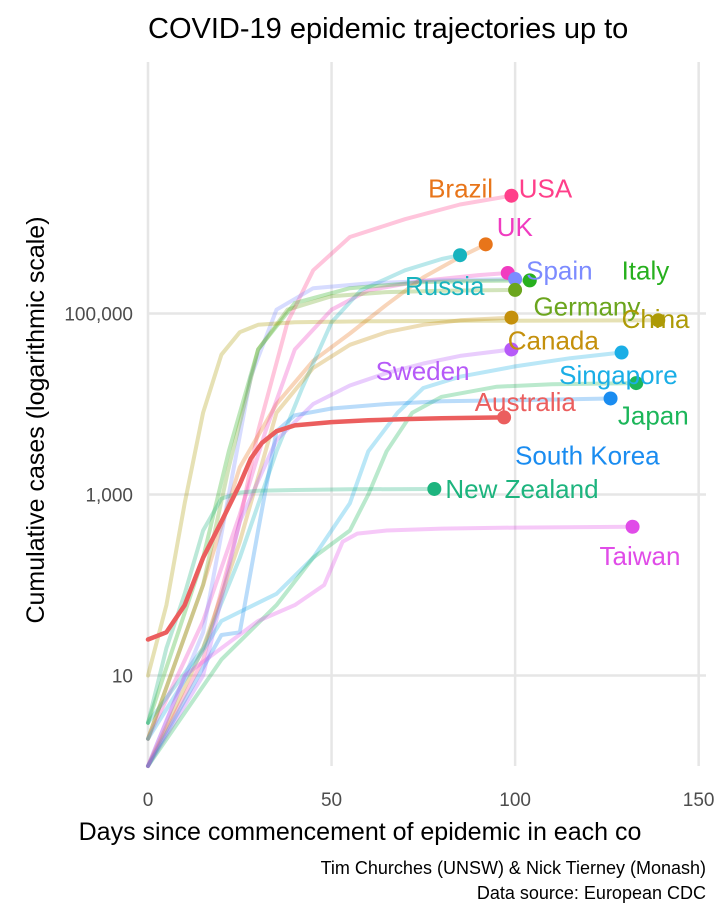 The width and height of the screenshot is (720, 921). What do you see at coordinates (546, 189) in the screenshot?
I see `series-label-usa: USA` at bounding box center [546, 189].